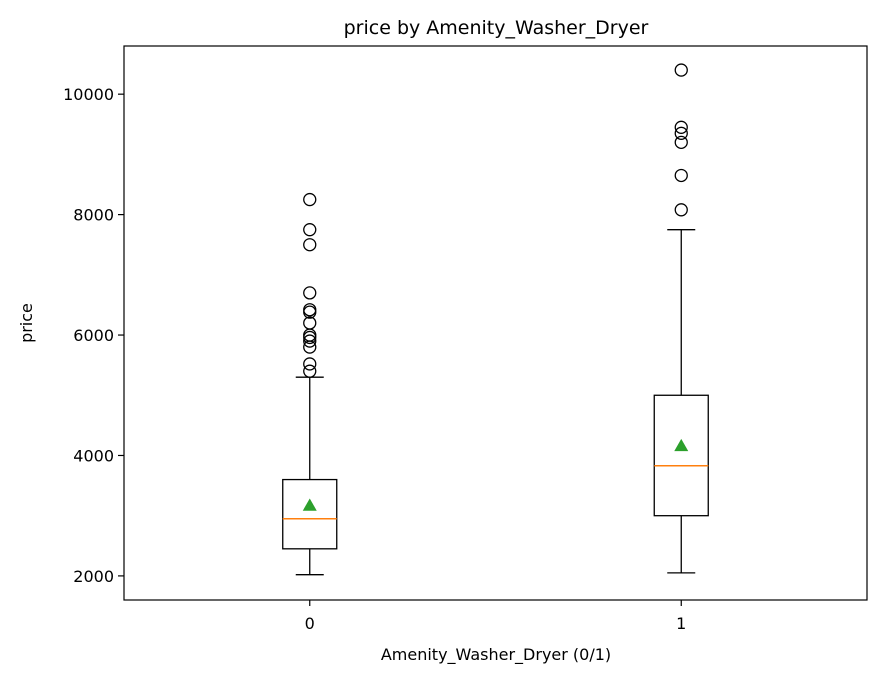  I want to click on x-tick-label: 1, so click(681, 623).